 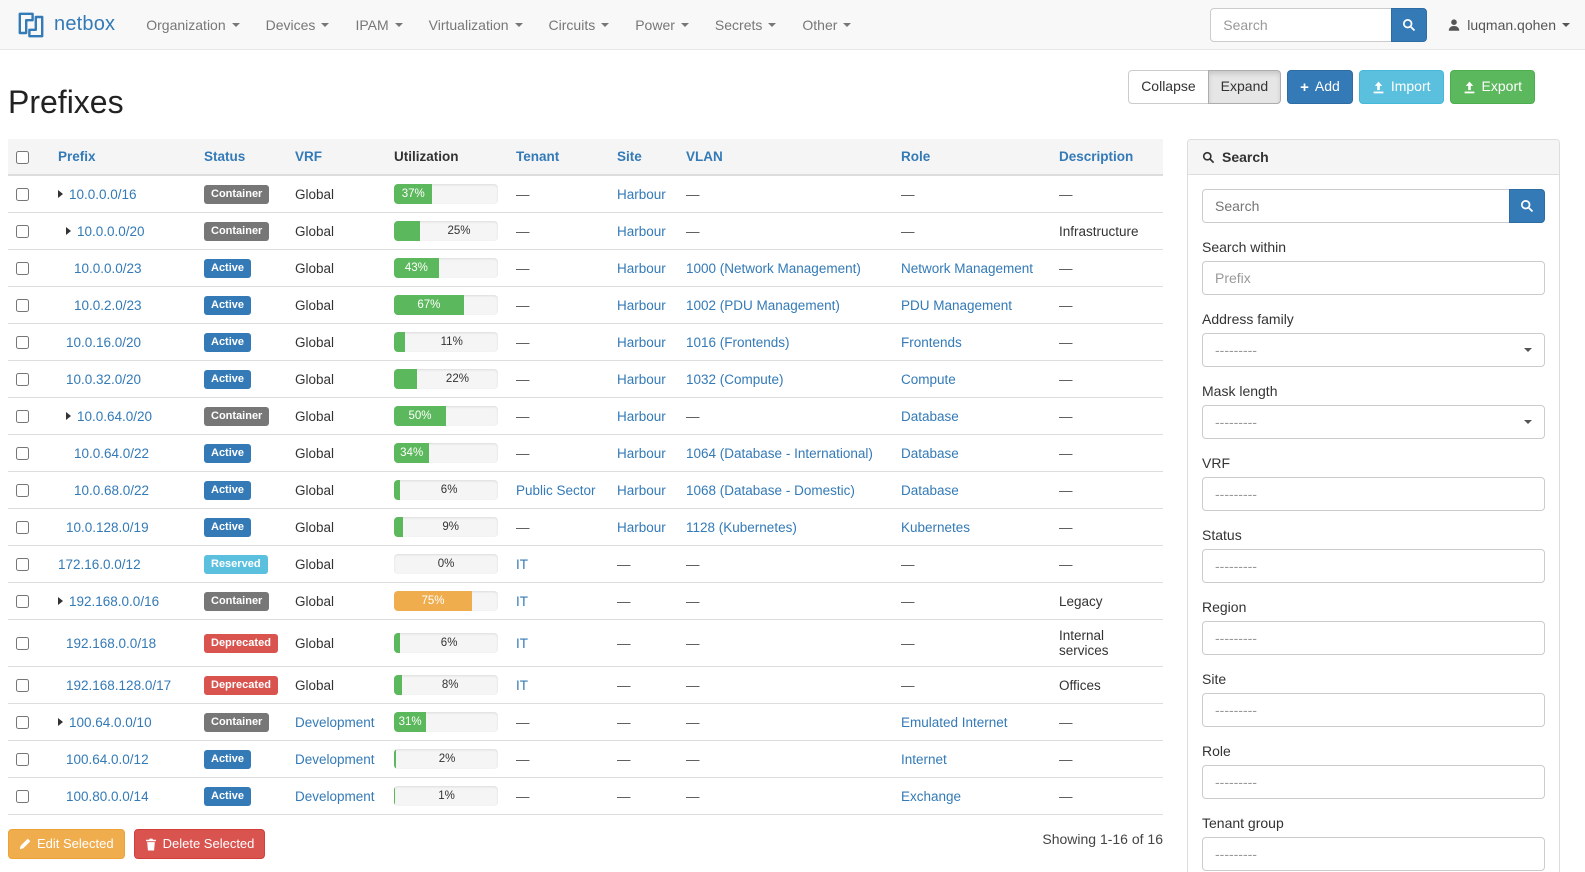 I want to click on prefix-link: 10.0.128.0/19, so click(x=107, y=527).